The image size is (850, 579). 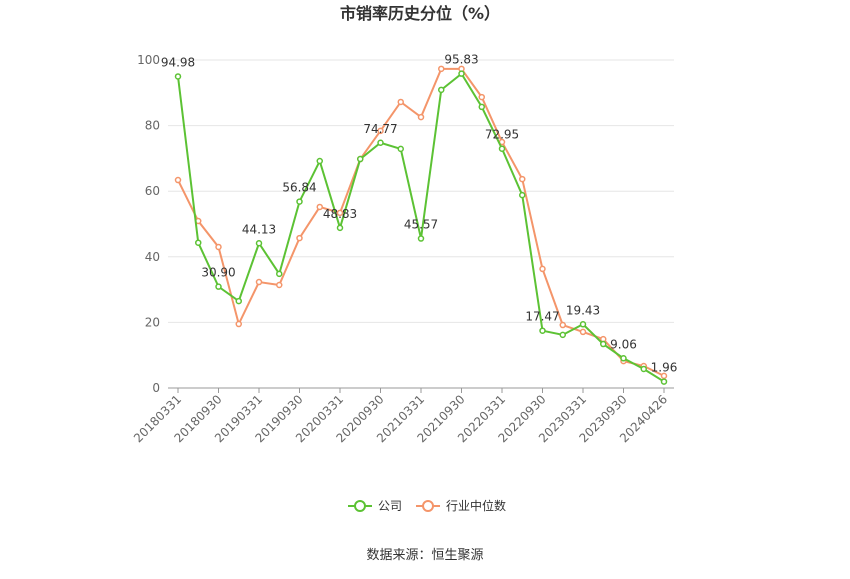 I want to click on legend-label: 公司, so click(x=390, y=506).